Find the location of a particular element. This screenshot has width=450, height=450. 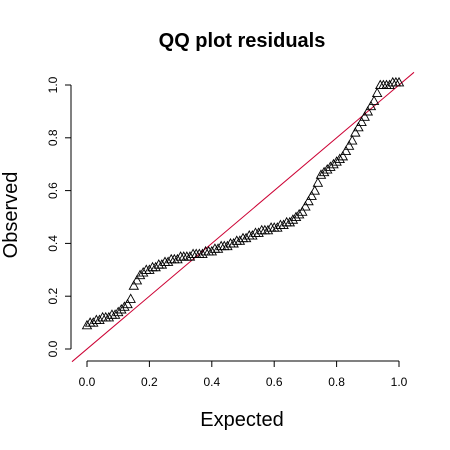

y-tick-label: 0.4 is located at coordinates (53, 243).